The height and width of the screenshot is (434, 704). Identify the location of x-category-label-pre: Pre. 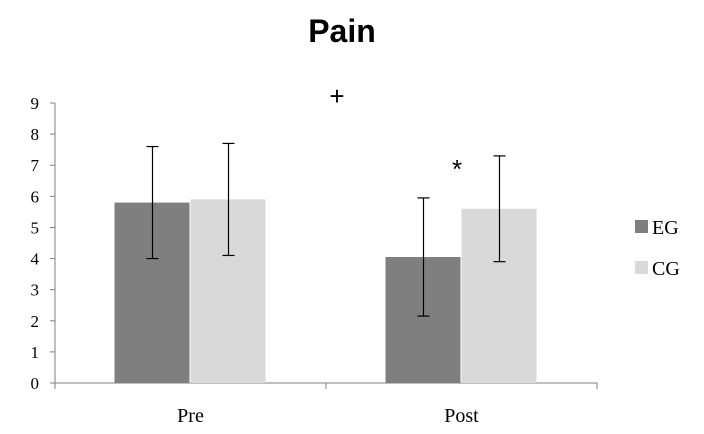
(190, 416).